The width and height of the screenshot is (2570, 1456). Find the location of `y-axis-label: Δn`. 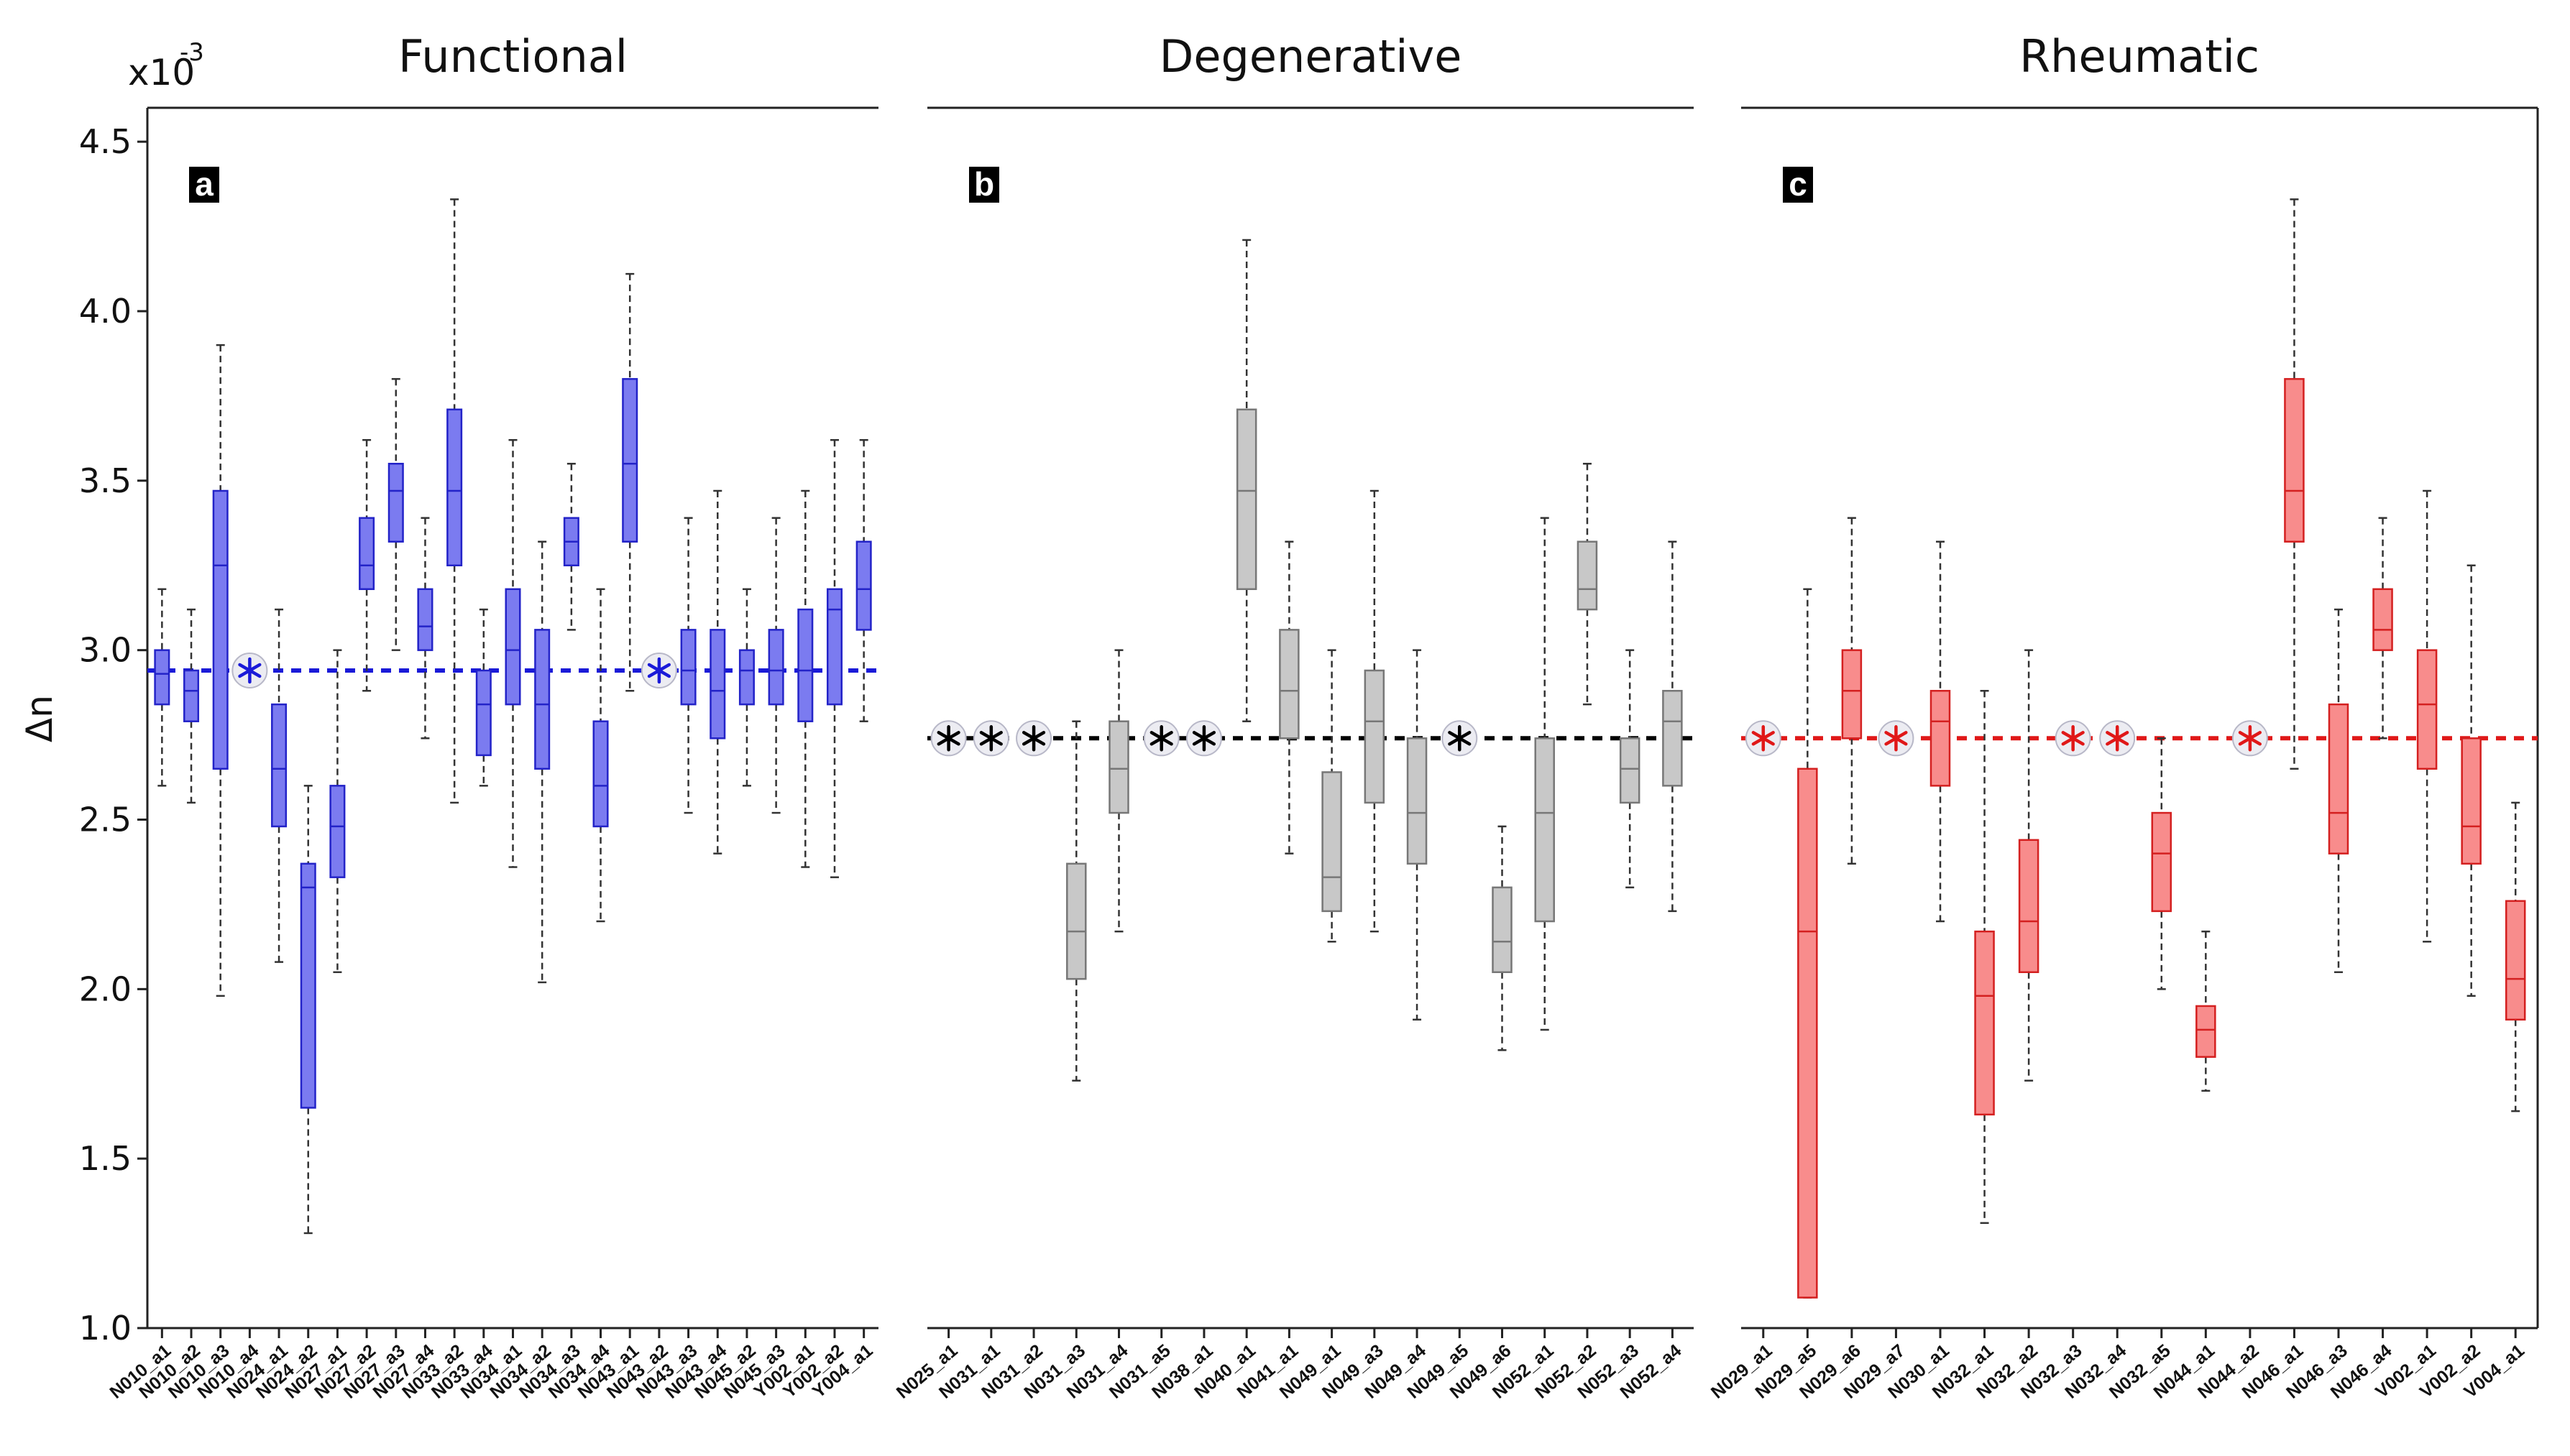

y-axis-label: Δn is located at coordinates (39, 718).